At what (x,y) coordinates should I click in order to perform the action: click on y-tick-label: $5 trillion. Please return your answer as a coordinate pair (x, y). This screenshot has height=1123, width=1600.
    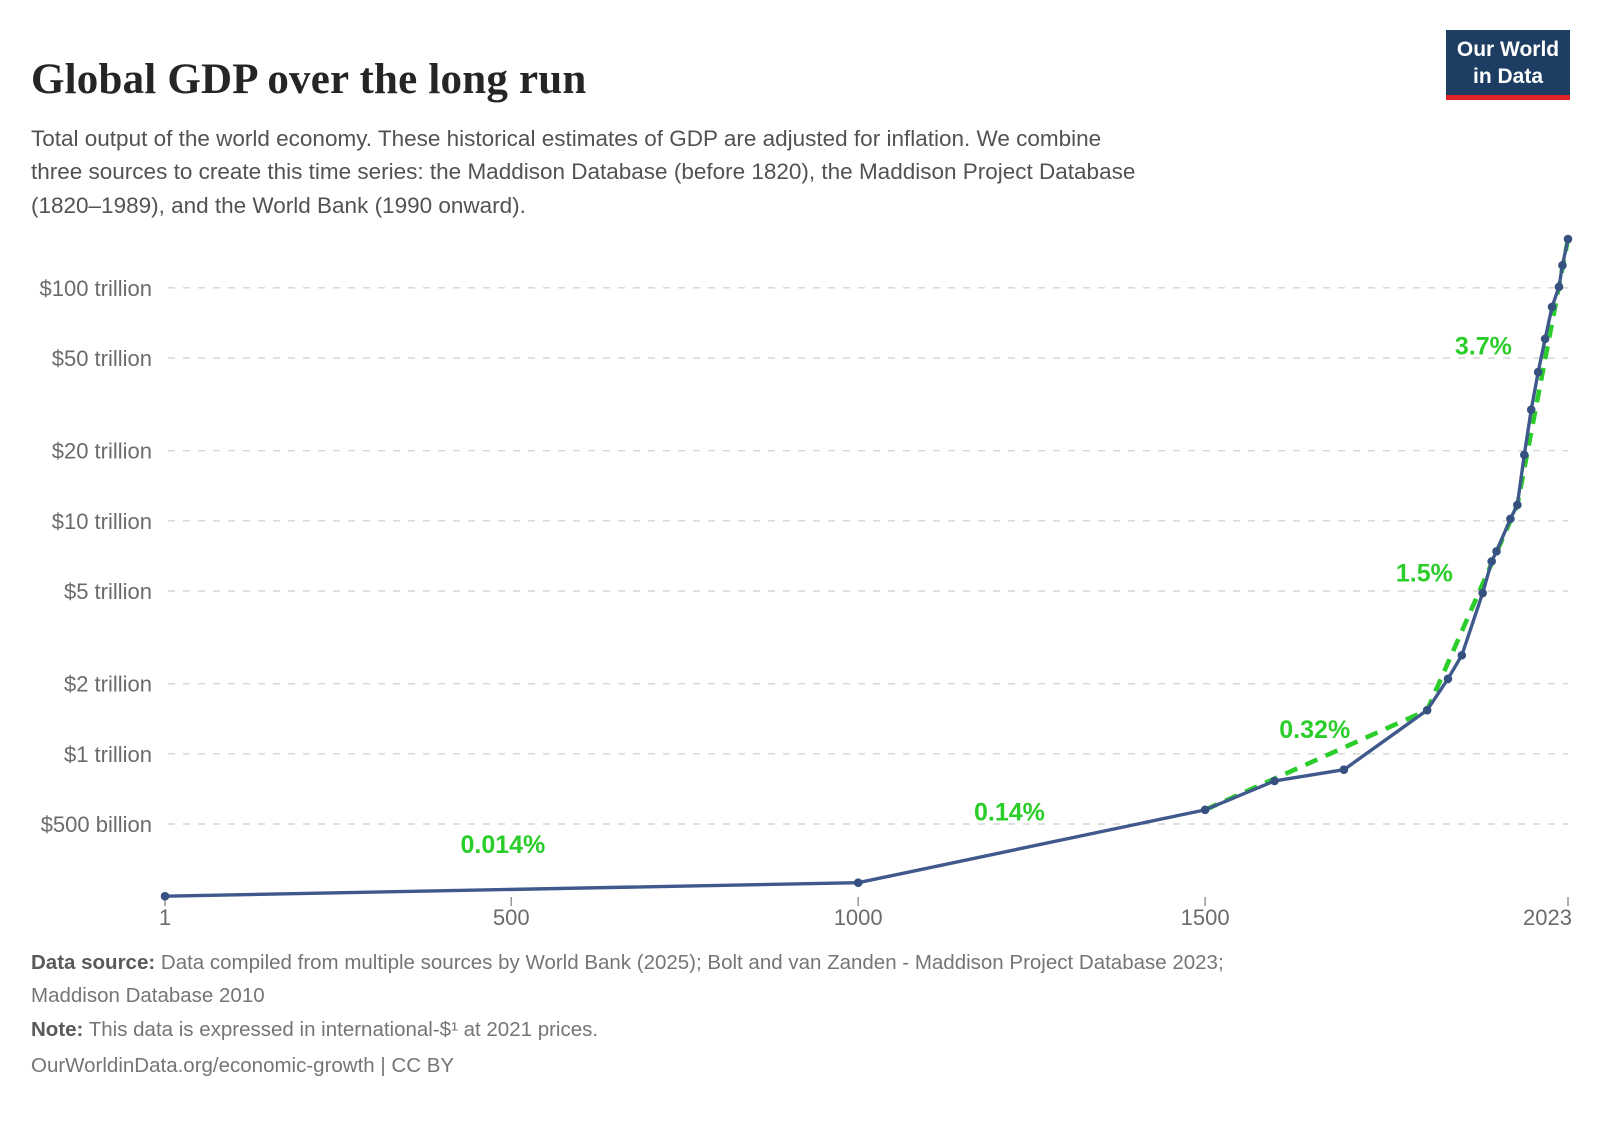
    Looking at the image, I should click on (108, 591).